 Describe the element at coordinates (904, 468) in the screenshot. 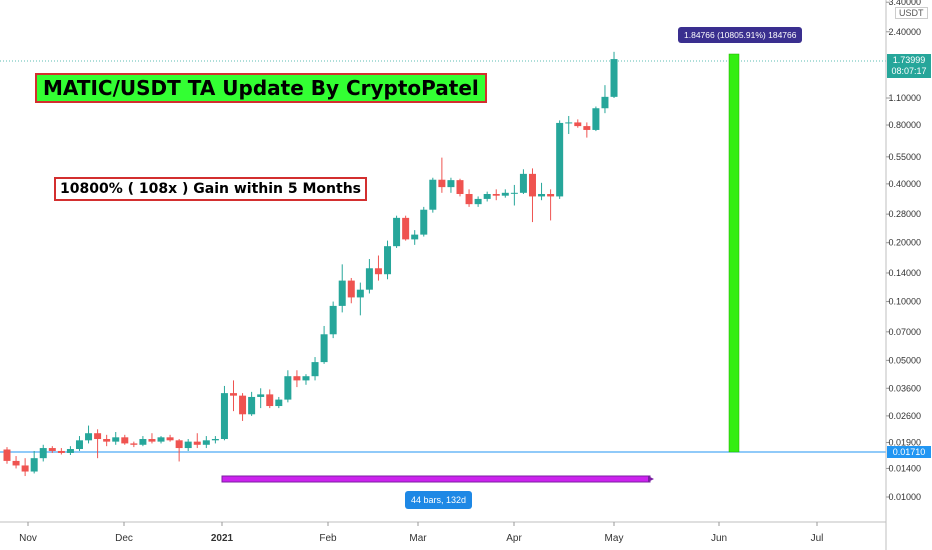

I see `price-tick-label: 0.01400` at that location.